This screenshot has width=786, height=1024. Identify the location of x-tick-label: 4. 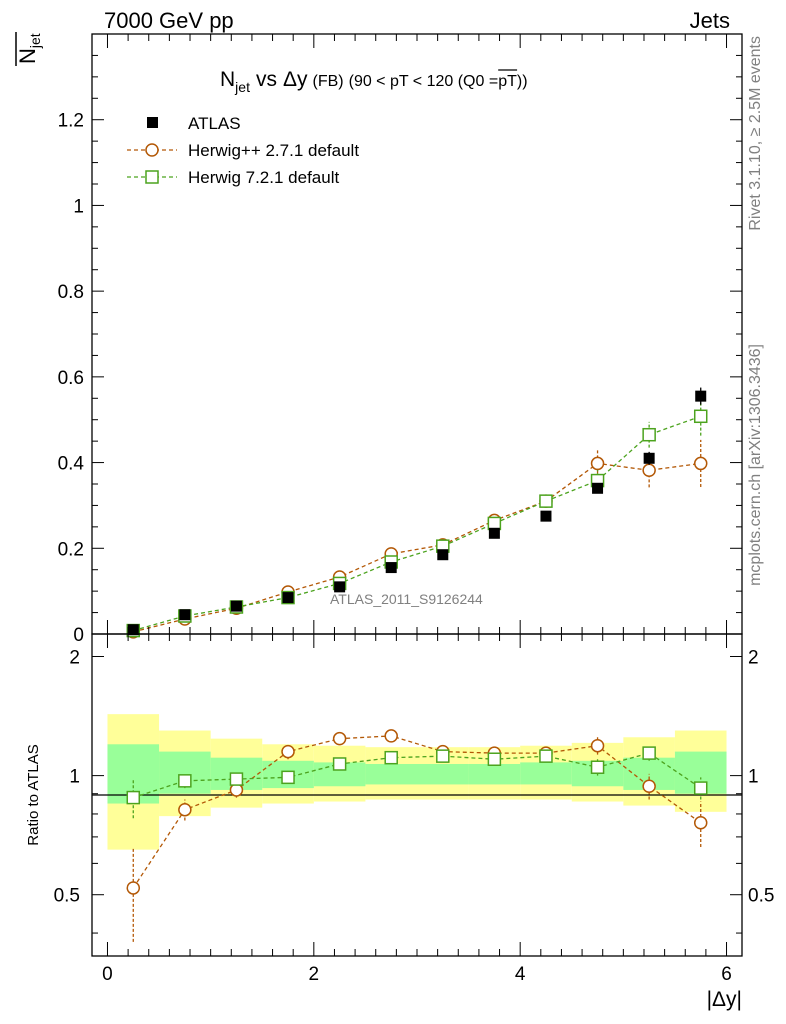
(520, 974).